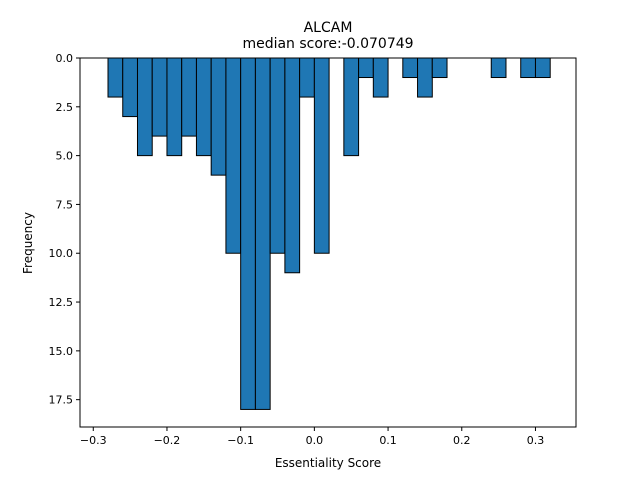  I want to click on chart-title: ALCAM, so click(328, 28).